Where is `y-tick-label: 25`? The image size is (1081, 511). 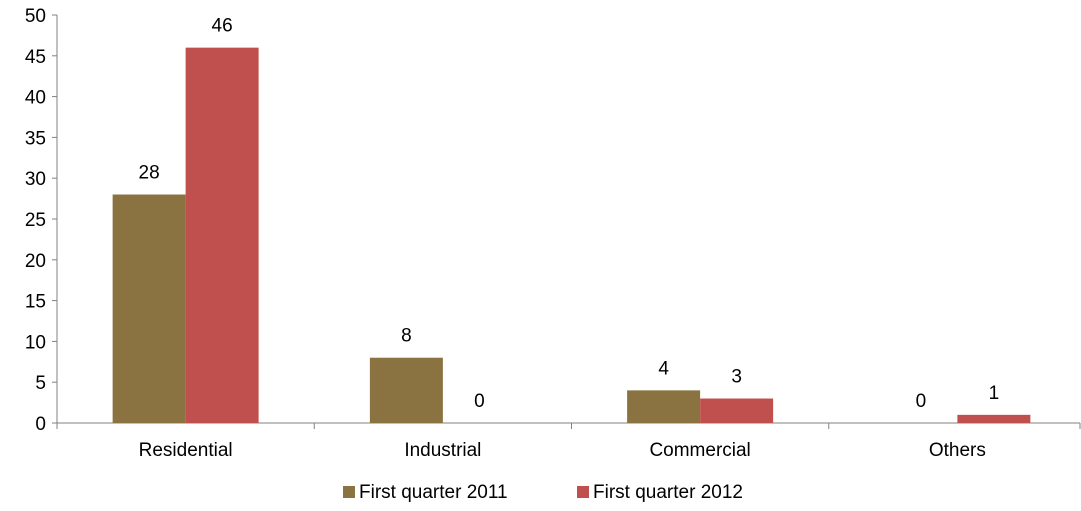 y-tick-label: 25 is located at coordinates (35, 220).